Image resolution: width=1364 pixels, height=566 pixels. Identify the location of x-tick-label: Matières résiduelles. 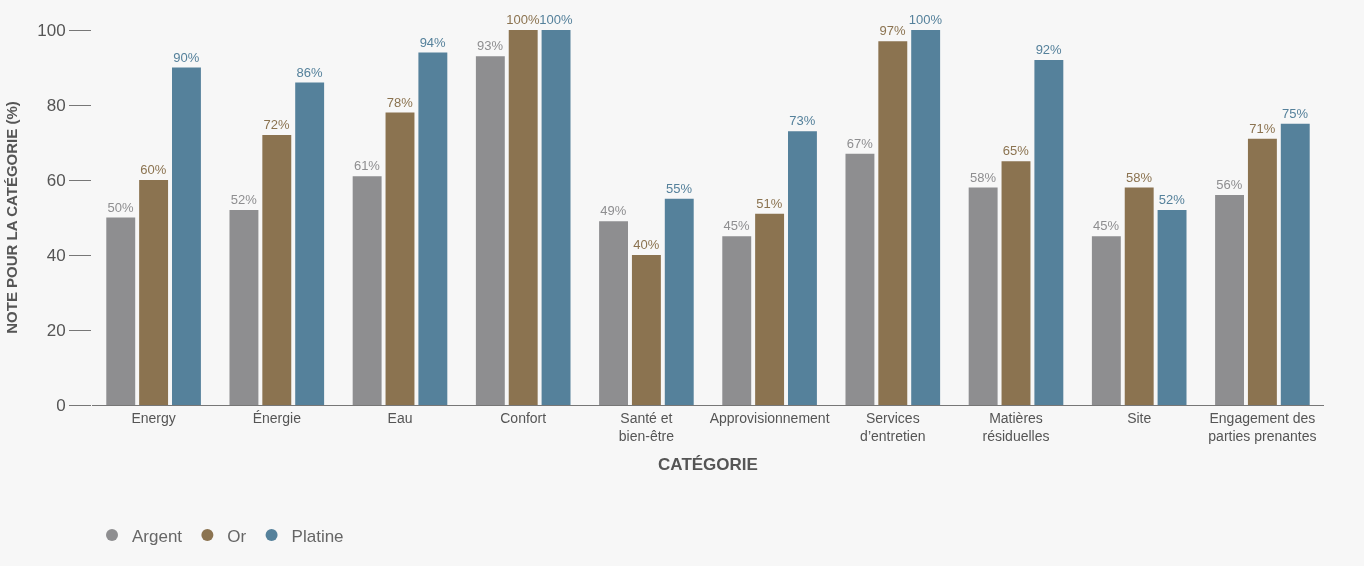
(1016, 426).